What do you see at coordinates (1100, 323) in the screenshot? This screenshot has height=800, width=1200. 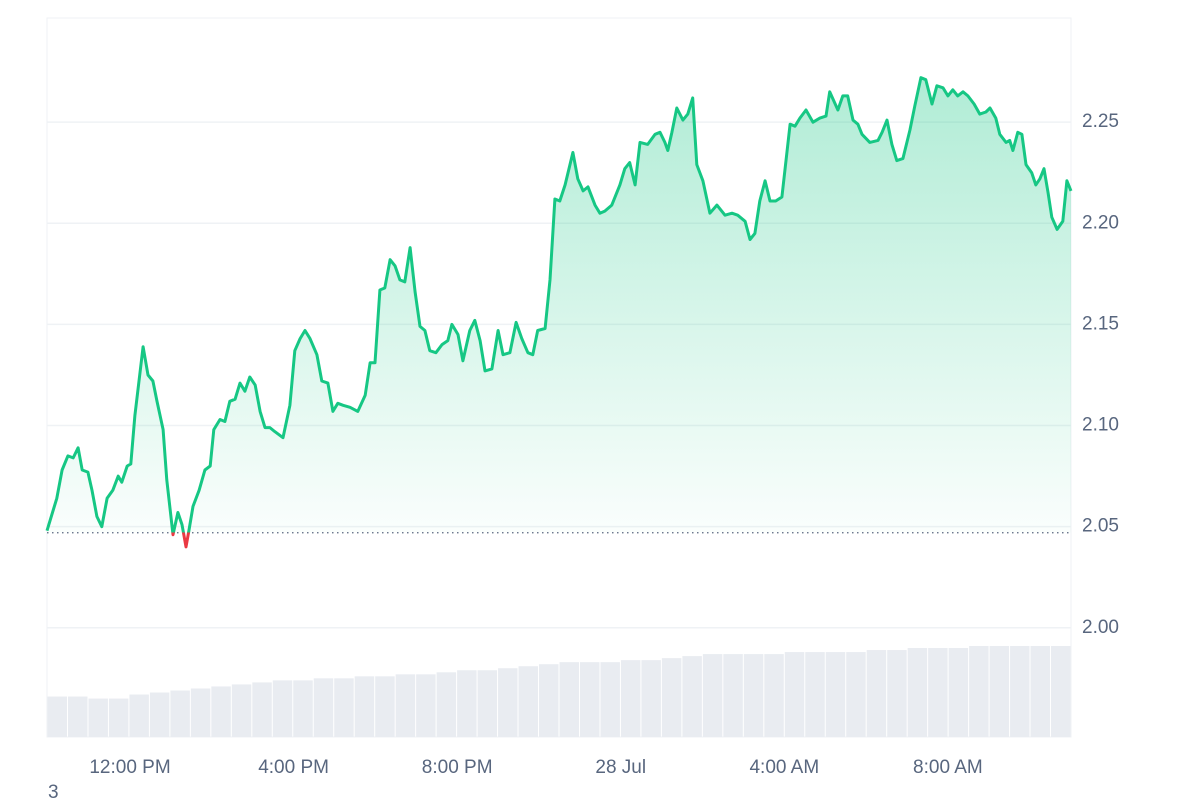 I see `y-tick-label: 2.15` at bounding box center [1100, 323].